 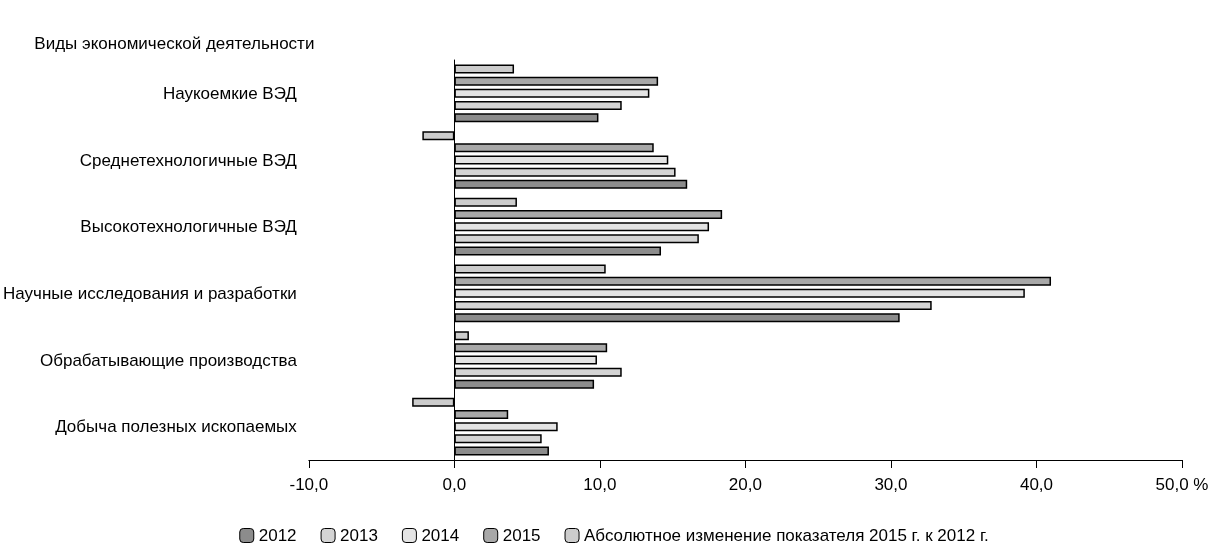 I want to click on legend-label: 2012, so click(x=277, y=535).